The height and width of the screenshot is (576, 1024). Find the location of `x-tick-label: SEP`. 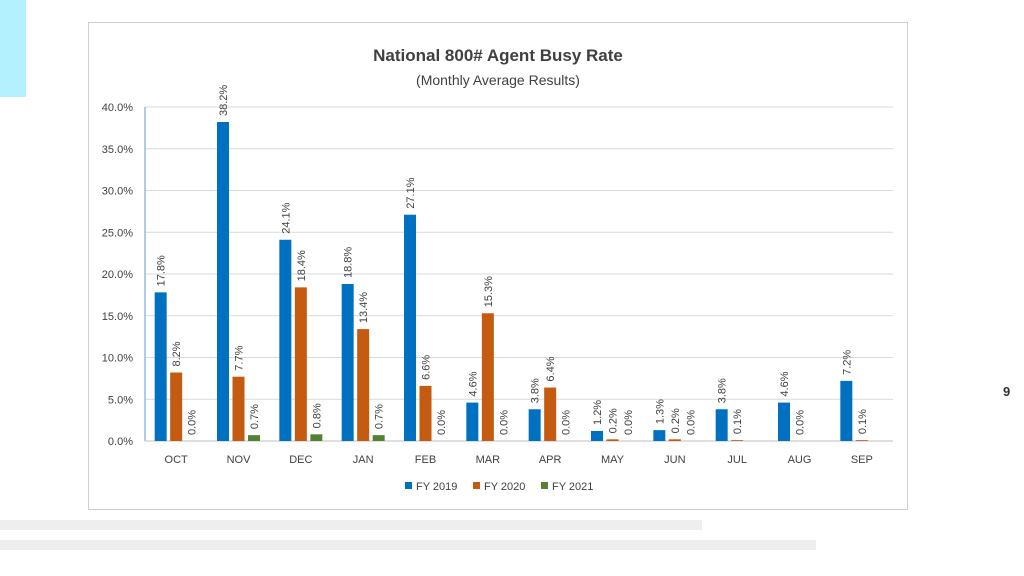

x-tick-label: SEP is located at coordinates (862, 460).